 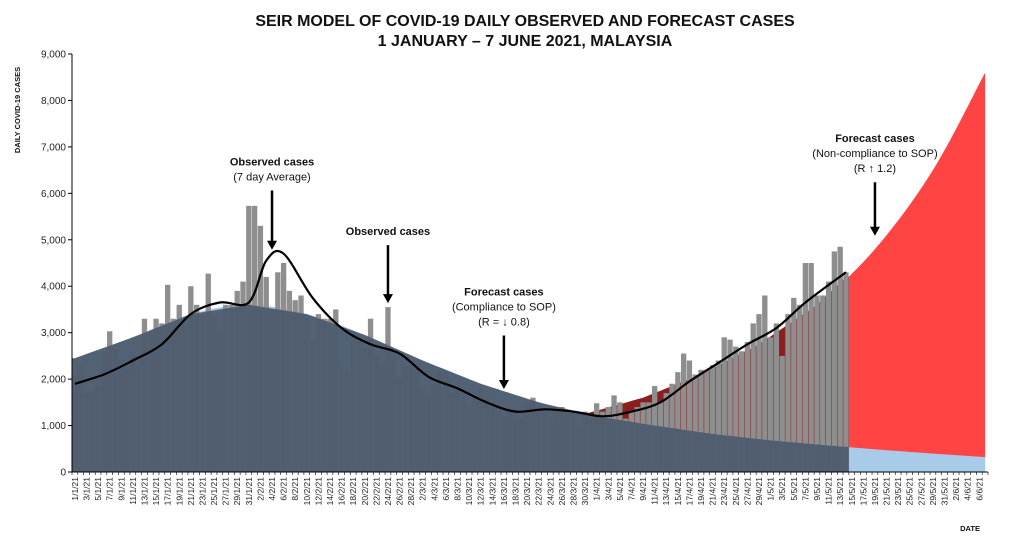 What do you see at coordinates (562, 491) in the screenshot?
I see `x-tick-label: 26/3/21` at bounding box center [562, 491].